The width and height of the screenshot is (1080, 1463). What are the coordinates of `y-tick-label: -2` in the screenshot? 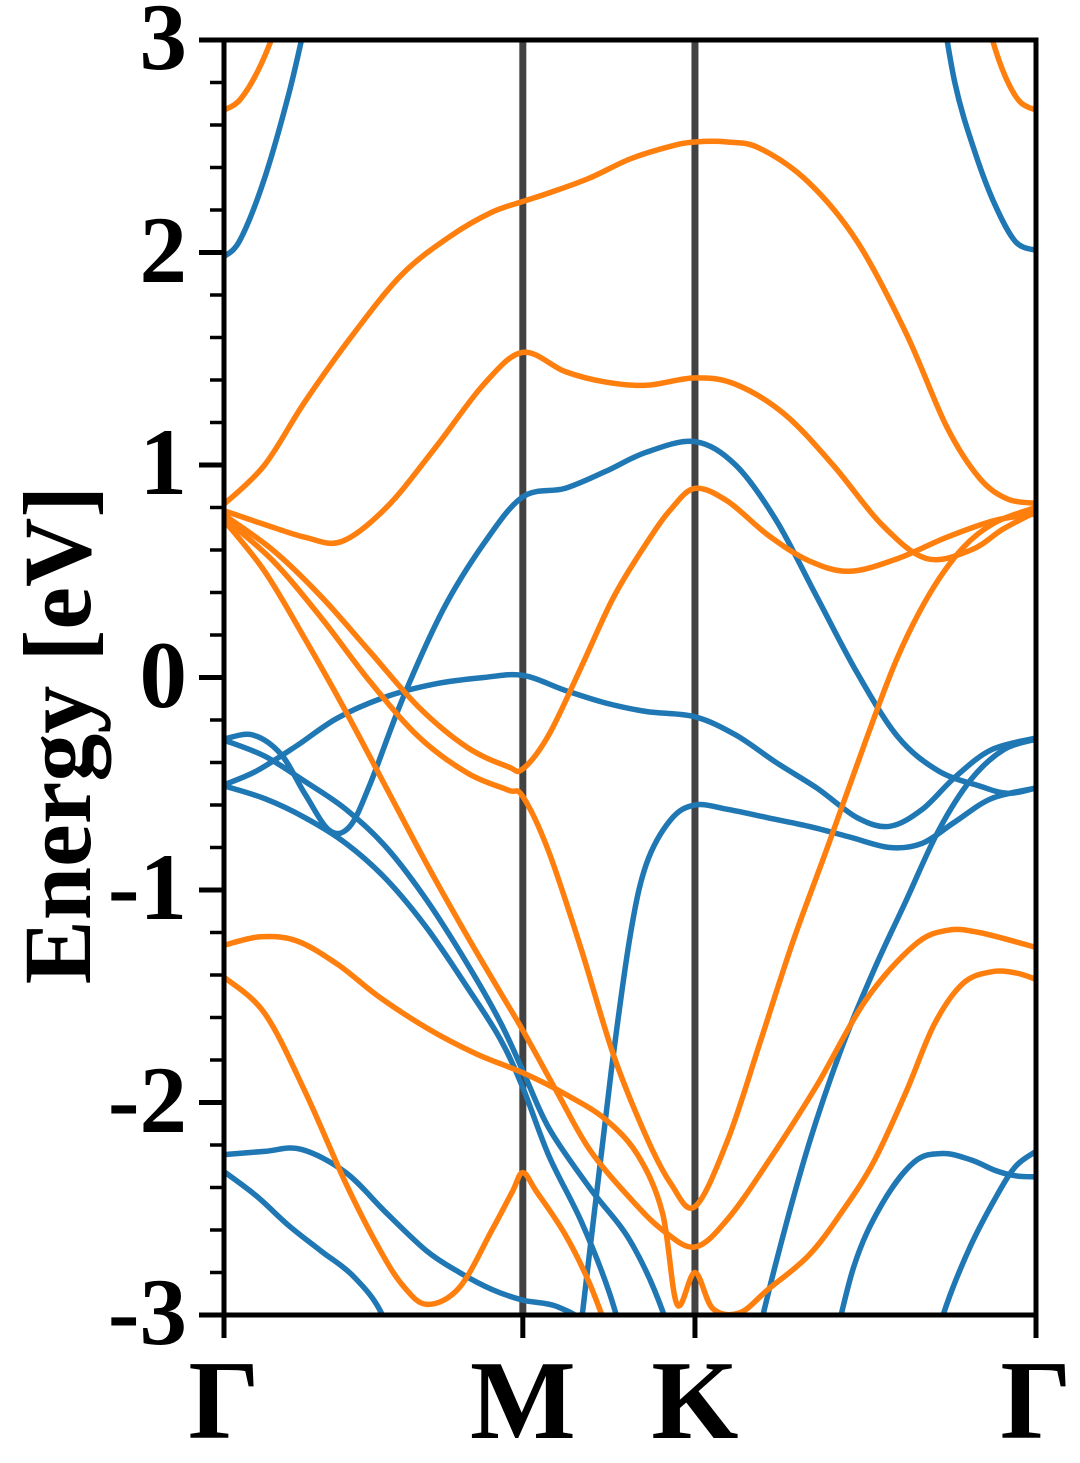 It's located at (147, 1099).